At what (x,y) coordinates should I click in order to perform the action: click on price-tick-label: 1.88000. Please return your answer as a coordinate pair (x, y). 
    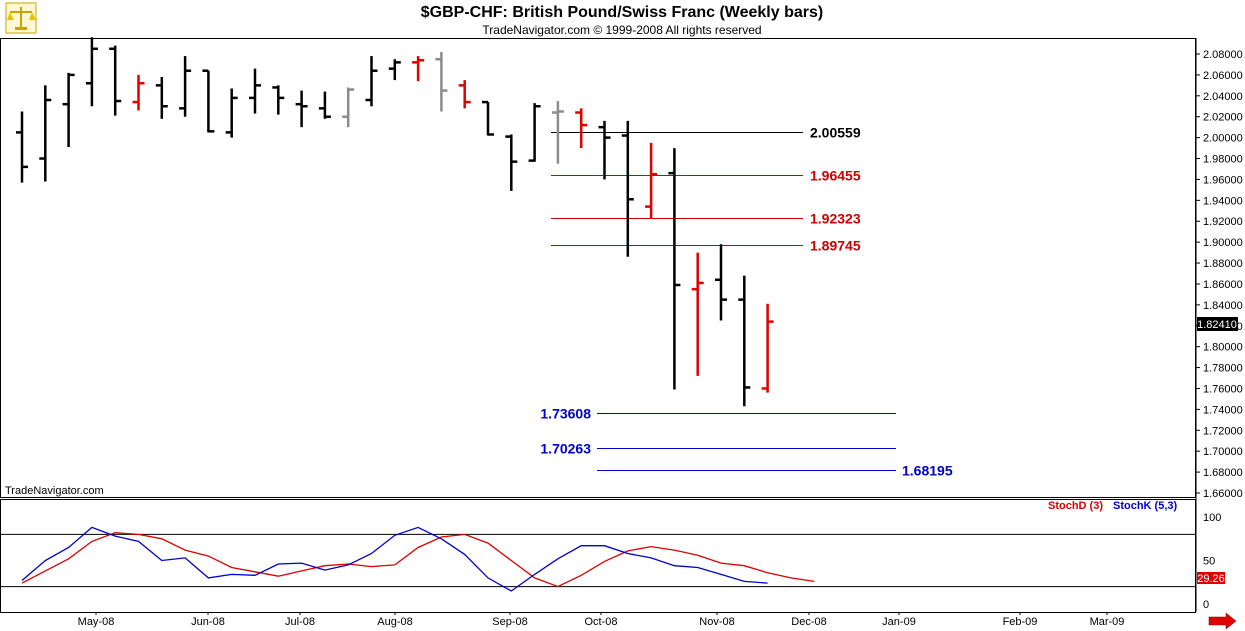
    Looking at the image, I should click on (1223, 264).